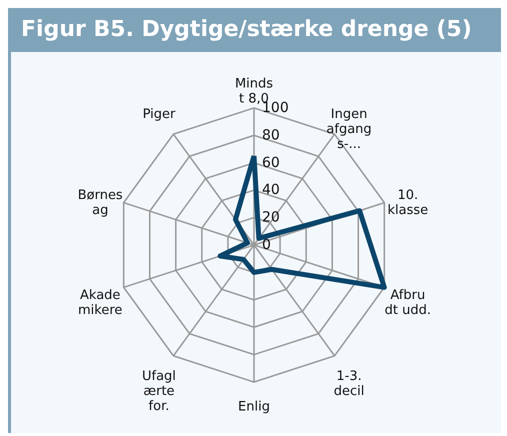 Image resolution: width=507 pixels, height=436 pixels. I want to click on y-tick-label: 80, so click(271, 135).